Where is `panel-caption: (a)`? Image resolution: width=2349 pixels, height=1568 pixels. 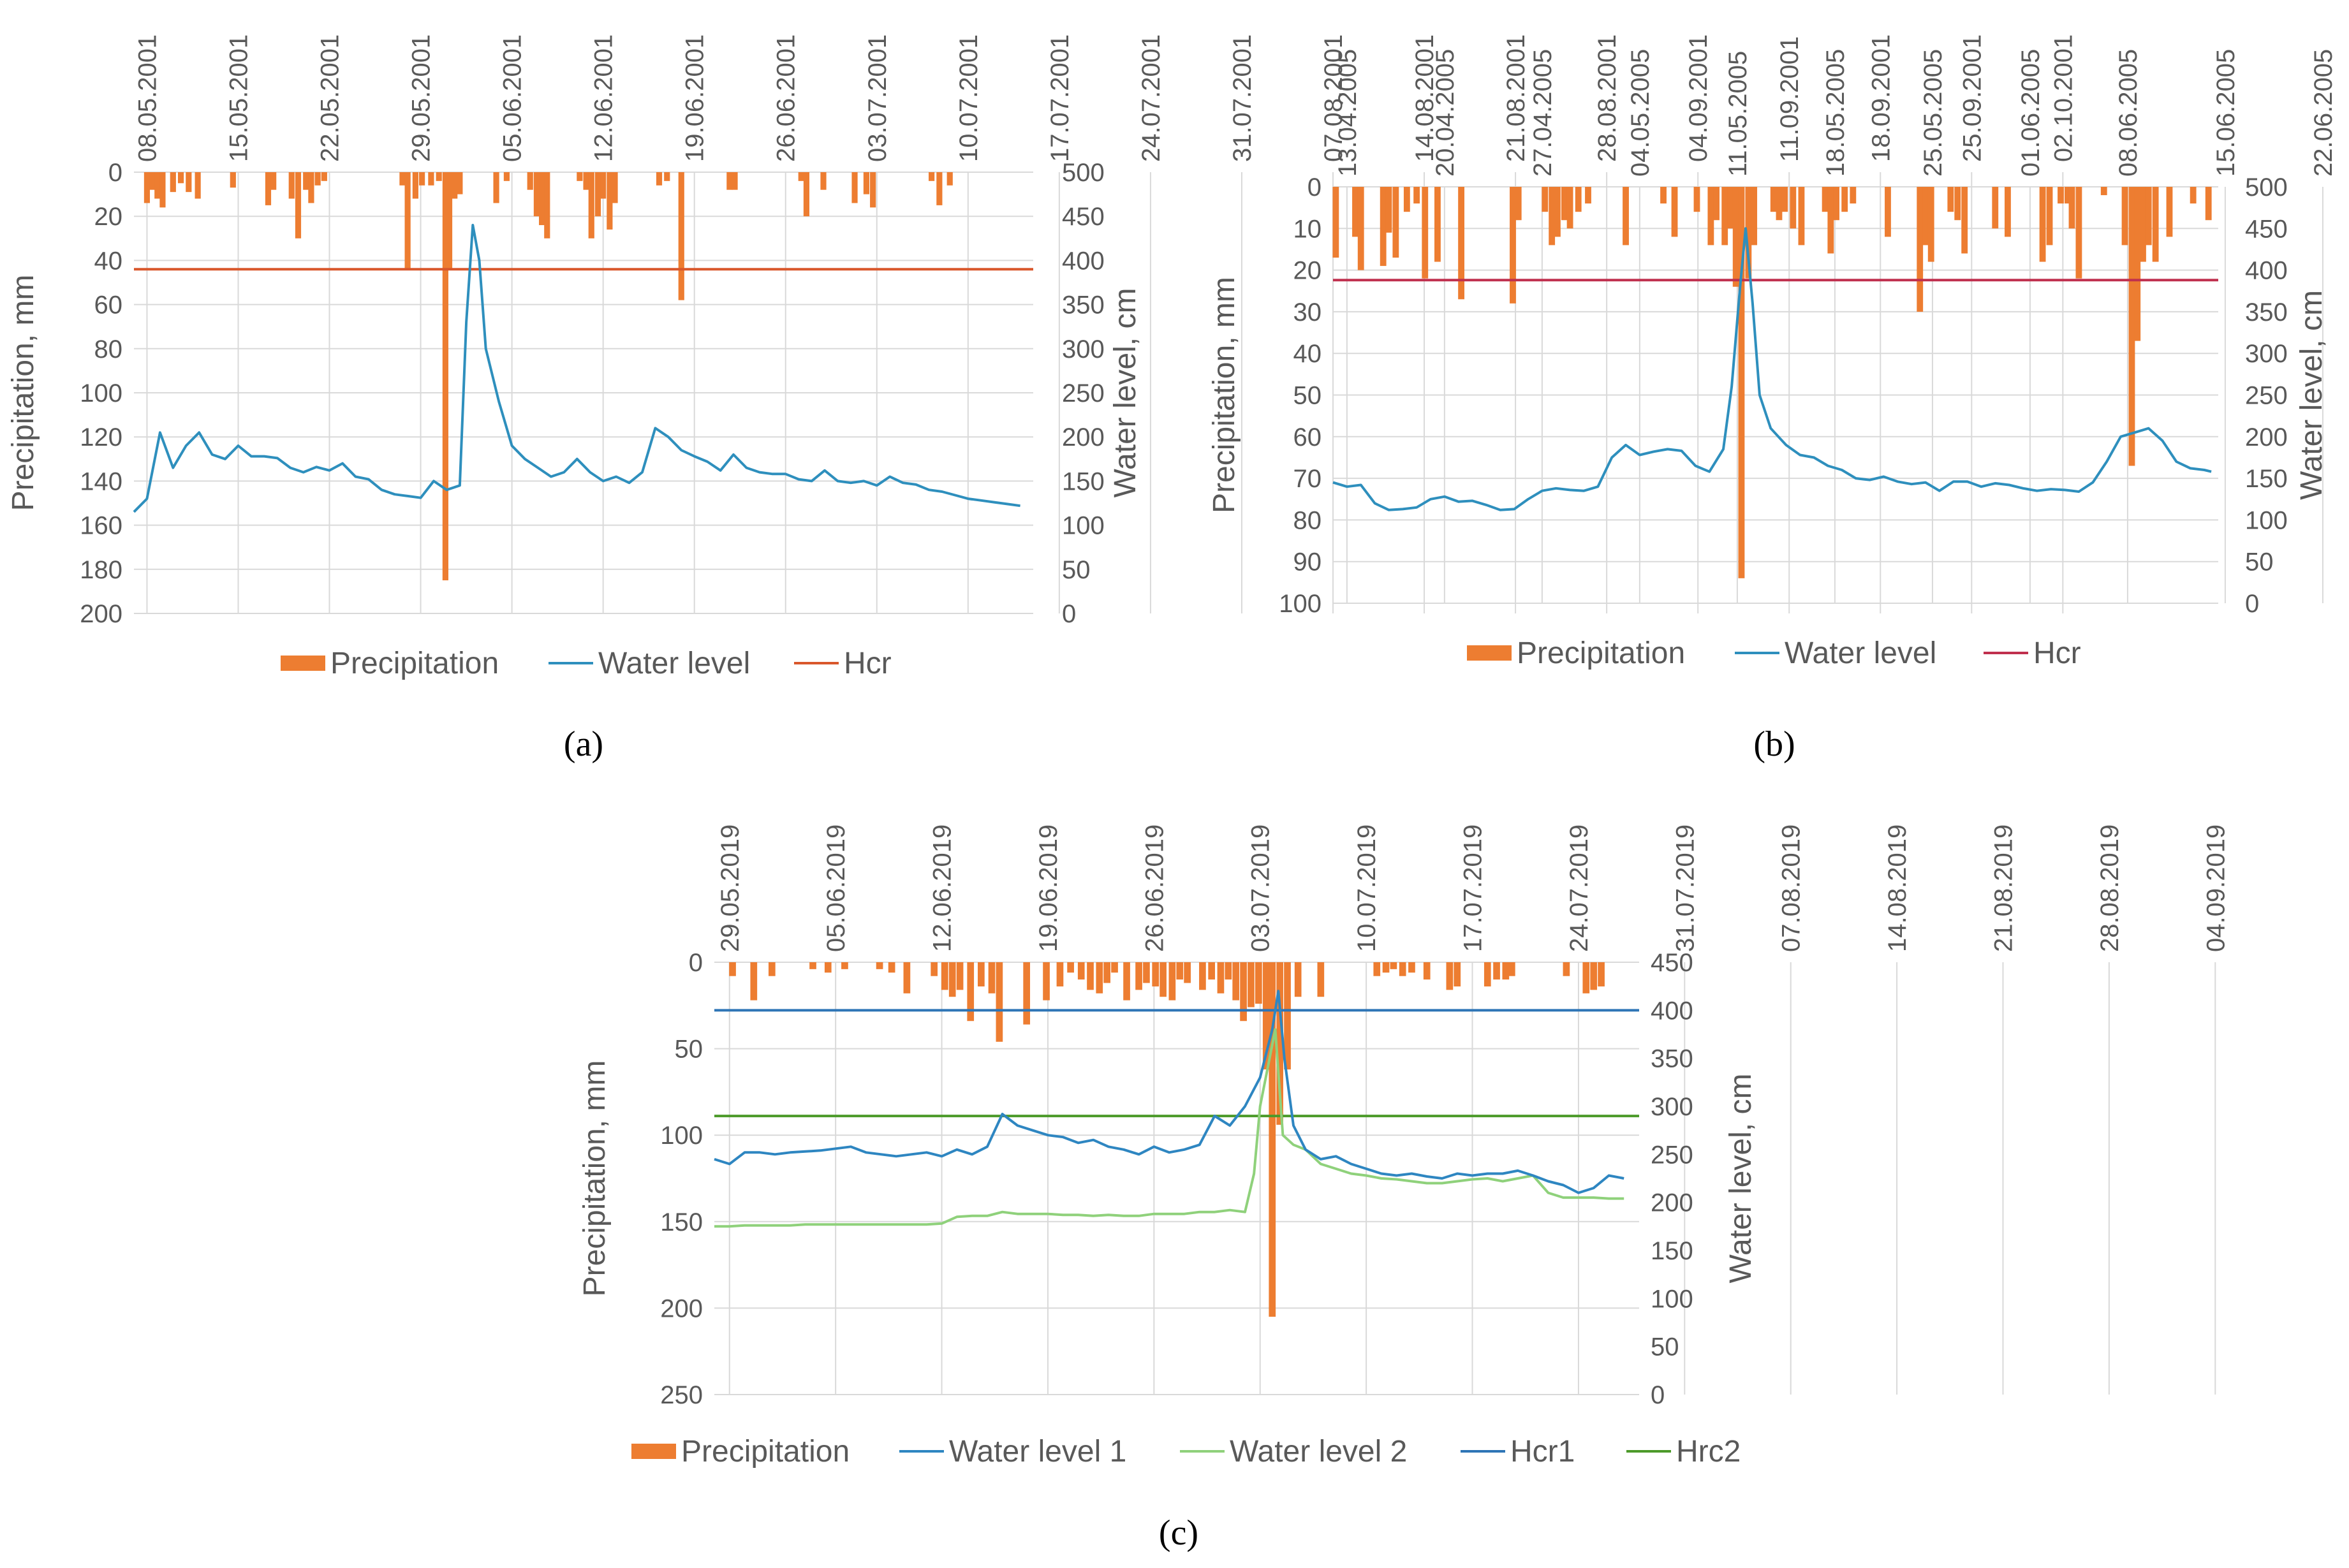
panel-caption: (a) is located at coordinates (583, 744).